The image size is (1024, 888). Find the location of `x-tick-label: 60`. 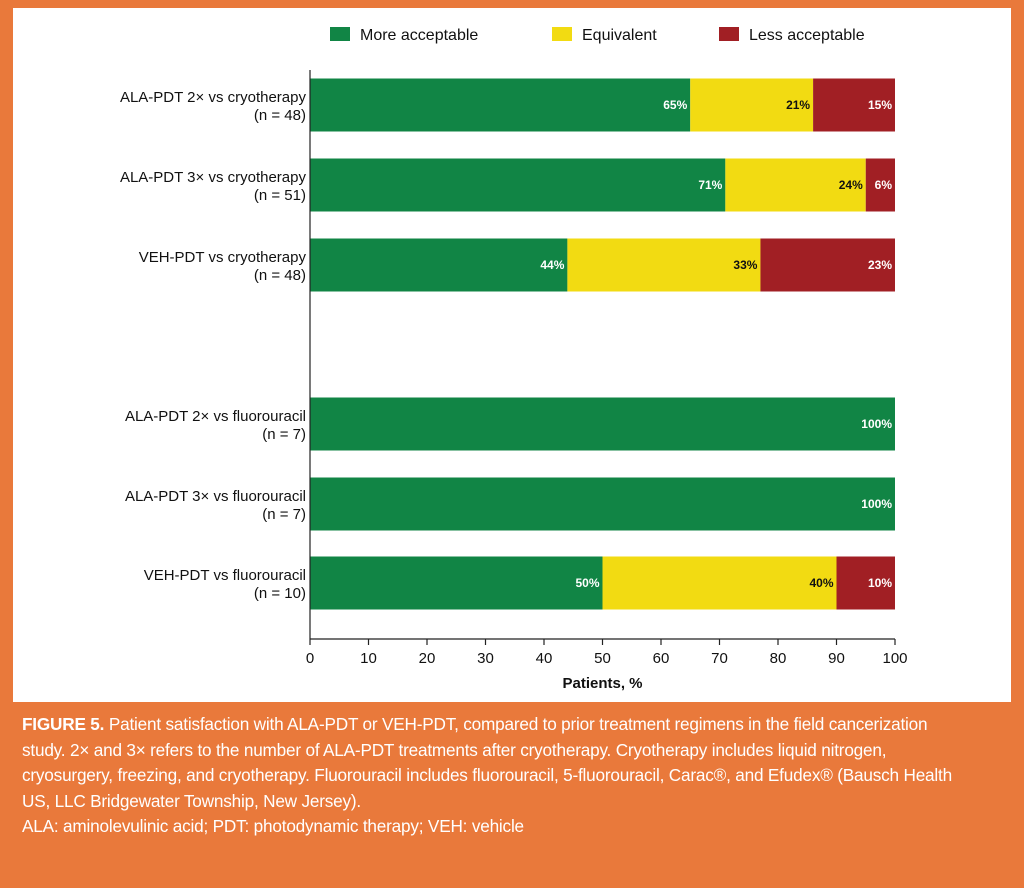

x-tick-label: 60 is located at coordinates (661, 658).